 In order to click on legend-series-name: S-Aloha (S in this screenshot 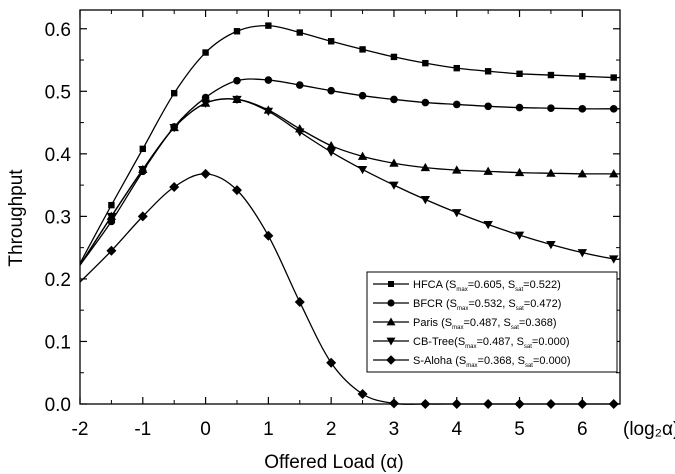, I will do `click(439, 361)`.